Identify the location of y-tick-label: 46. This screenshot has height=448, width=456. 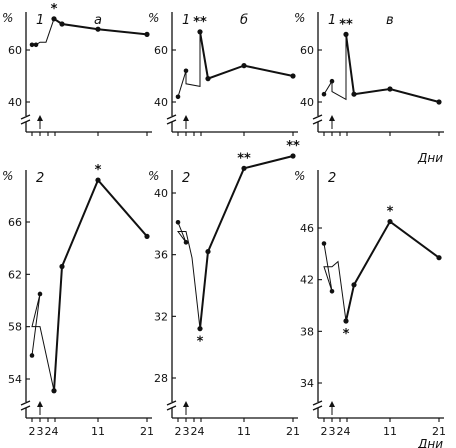
(307, 228).